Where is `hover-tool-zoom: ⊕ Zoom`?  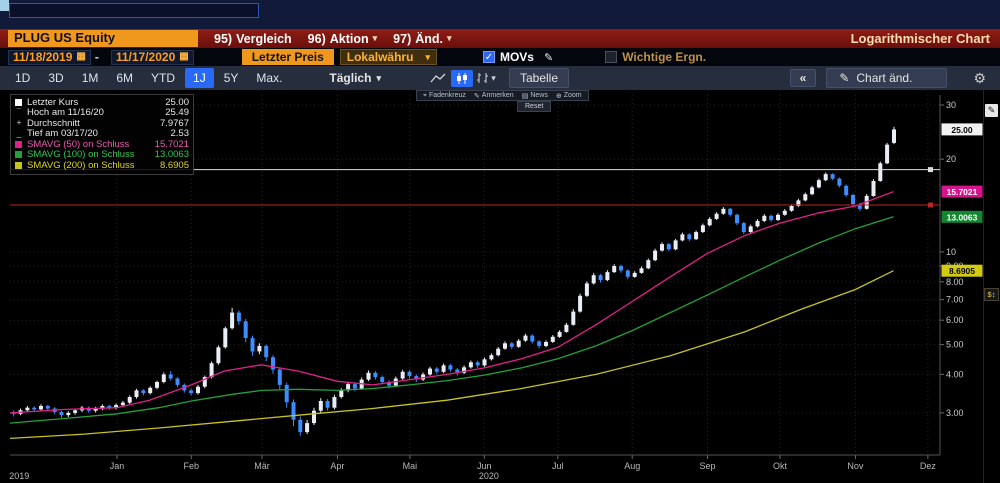 hover-tool-zoom: ⊕ Zoom is located at coordinates (569, 96).